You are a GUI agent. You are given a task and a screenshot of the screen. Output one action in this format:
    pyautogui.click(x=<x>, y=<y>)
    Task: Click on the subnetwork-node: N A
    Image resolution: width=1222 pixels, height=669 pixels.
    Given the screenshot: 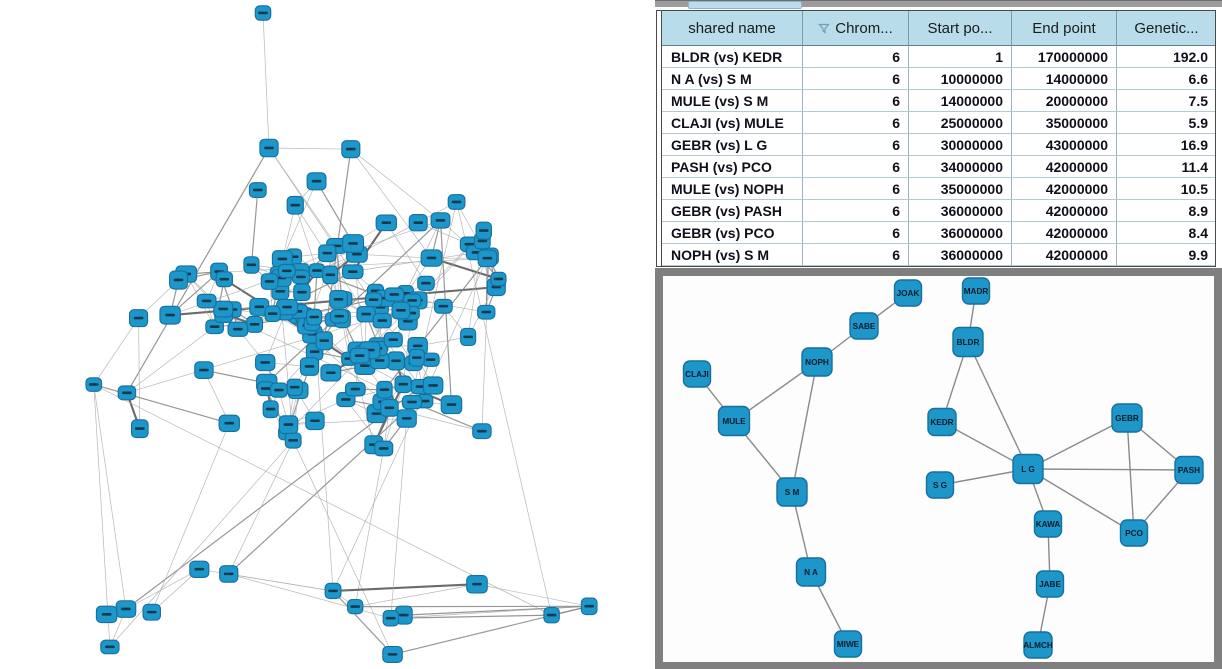 What is the action you would take?
    pyautogui.click(x=811, y=572)
    